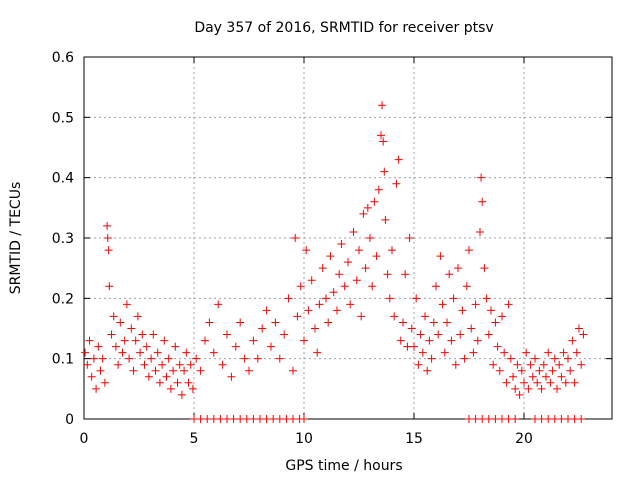 The width and height of the screenshot is (640, 480). I want to click on y-tick-label: 0.5, so click(63, 118).